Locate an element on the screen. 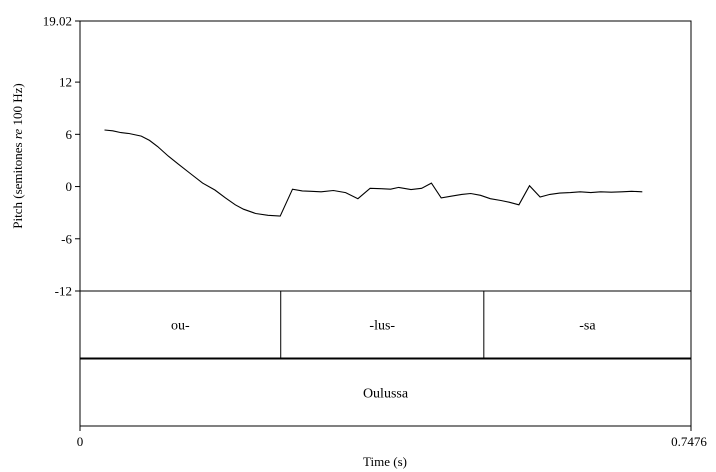 Image resolution: width=716 pixels, height=472 pixels. y-axis-title: Pitch (semitones re 100 Hz) is located at coordinates (17, 155).